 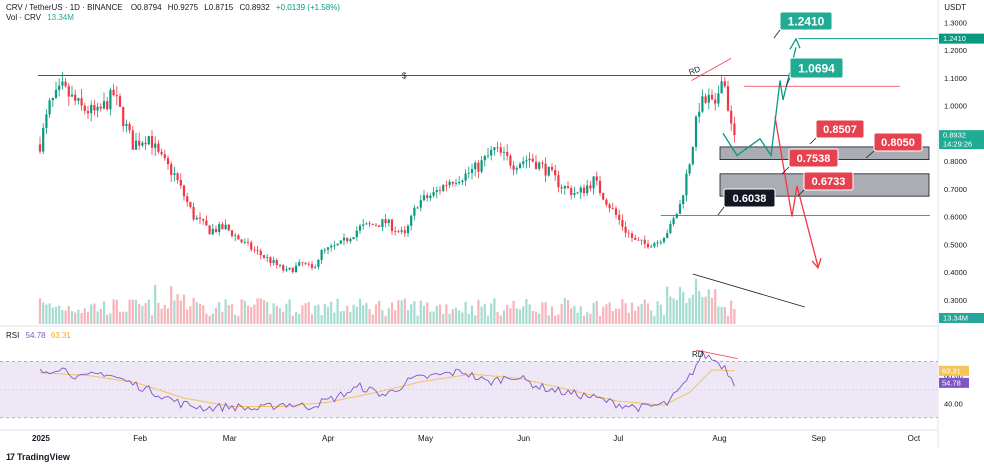 What do you see at coordinates (961, 38) in the screenshot?
I see `price-axis-badge` at bounding box center [961, 38].